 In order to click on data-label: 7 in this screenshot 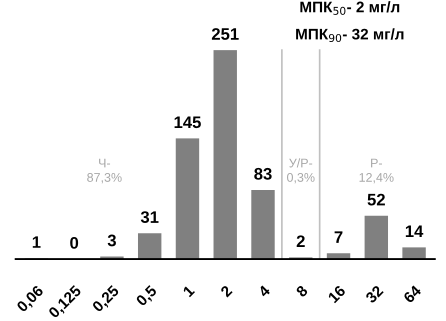, I will do `click(338, 237)`.